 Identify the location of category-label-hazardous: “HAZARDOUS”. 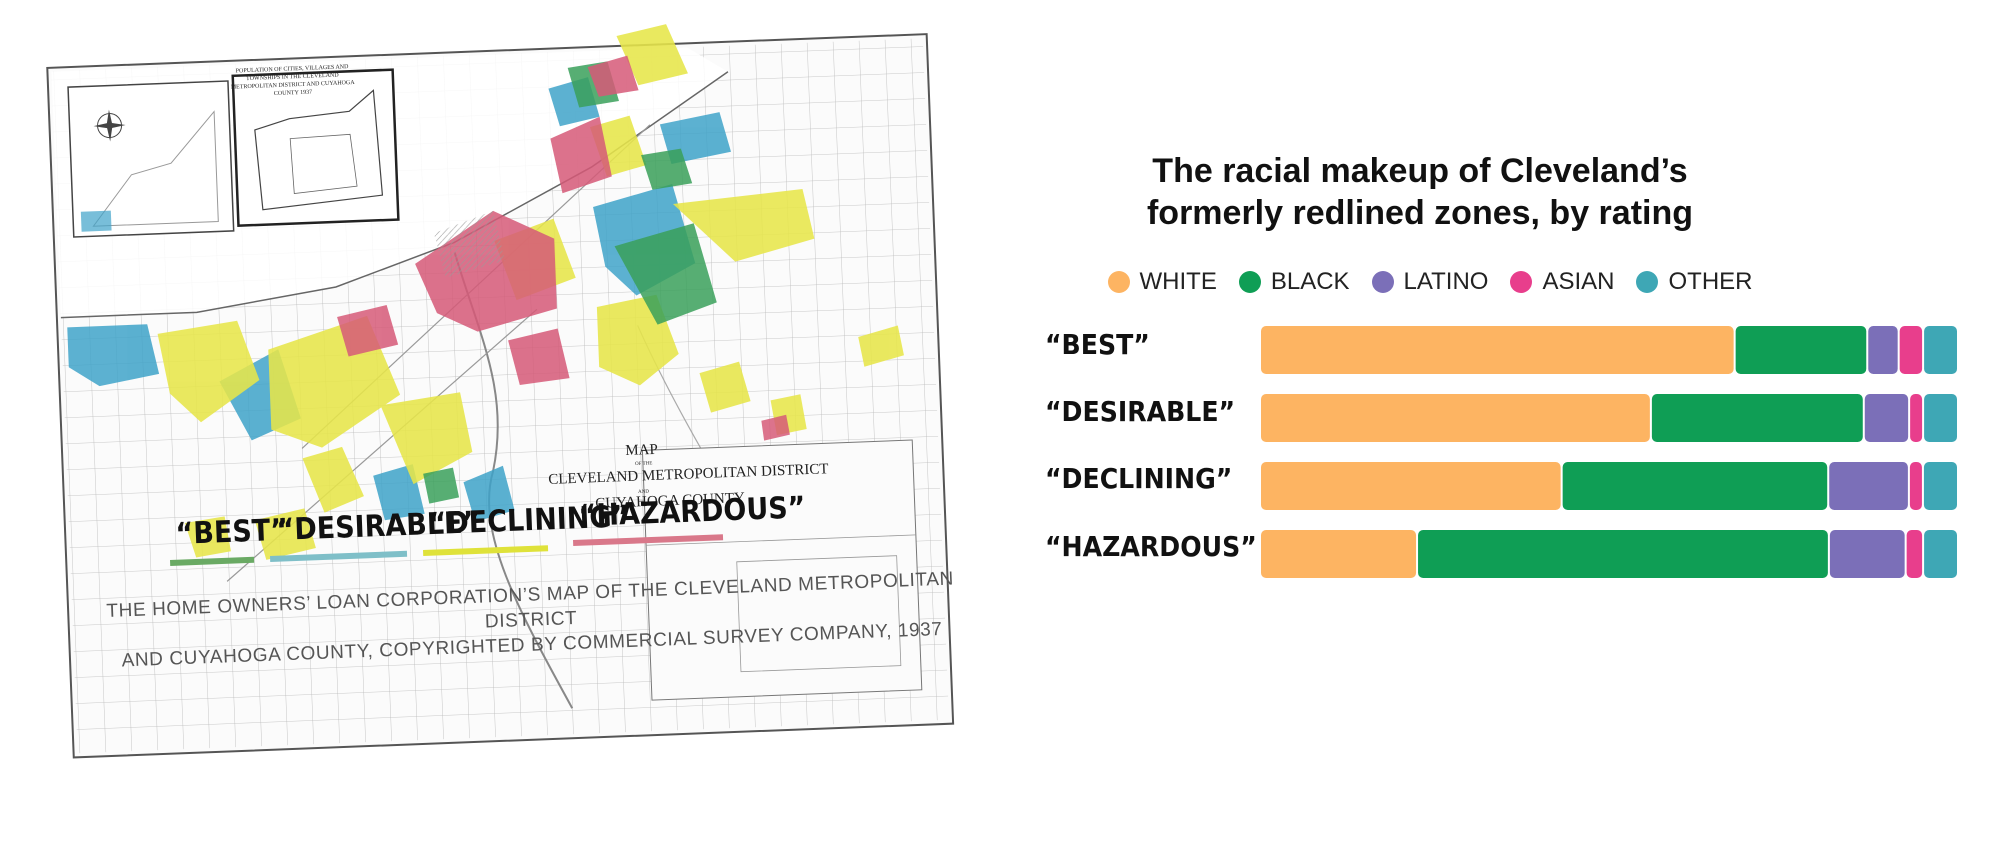
(1151, 546).